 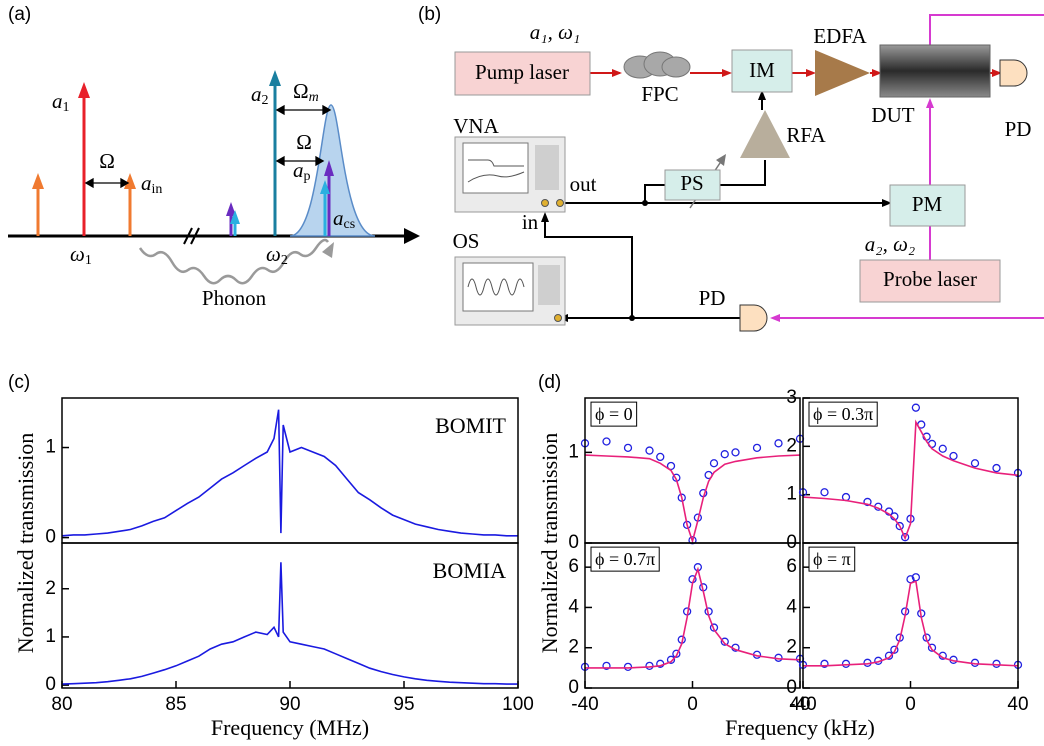 I want to click on y-tick-label: 4, so click(x=573, y=606).